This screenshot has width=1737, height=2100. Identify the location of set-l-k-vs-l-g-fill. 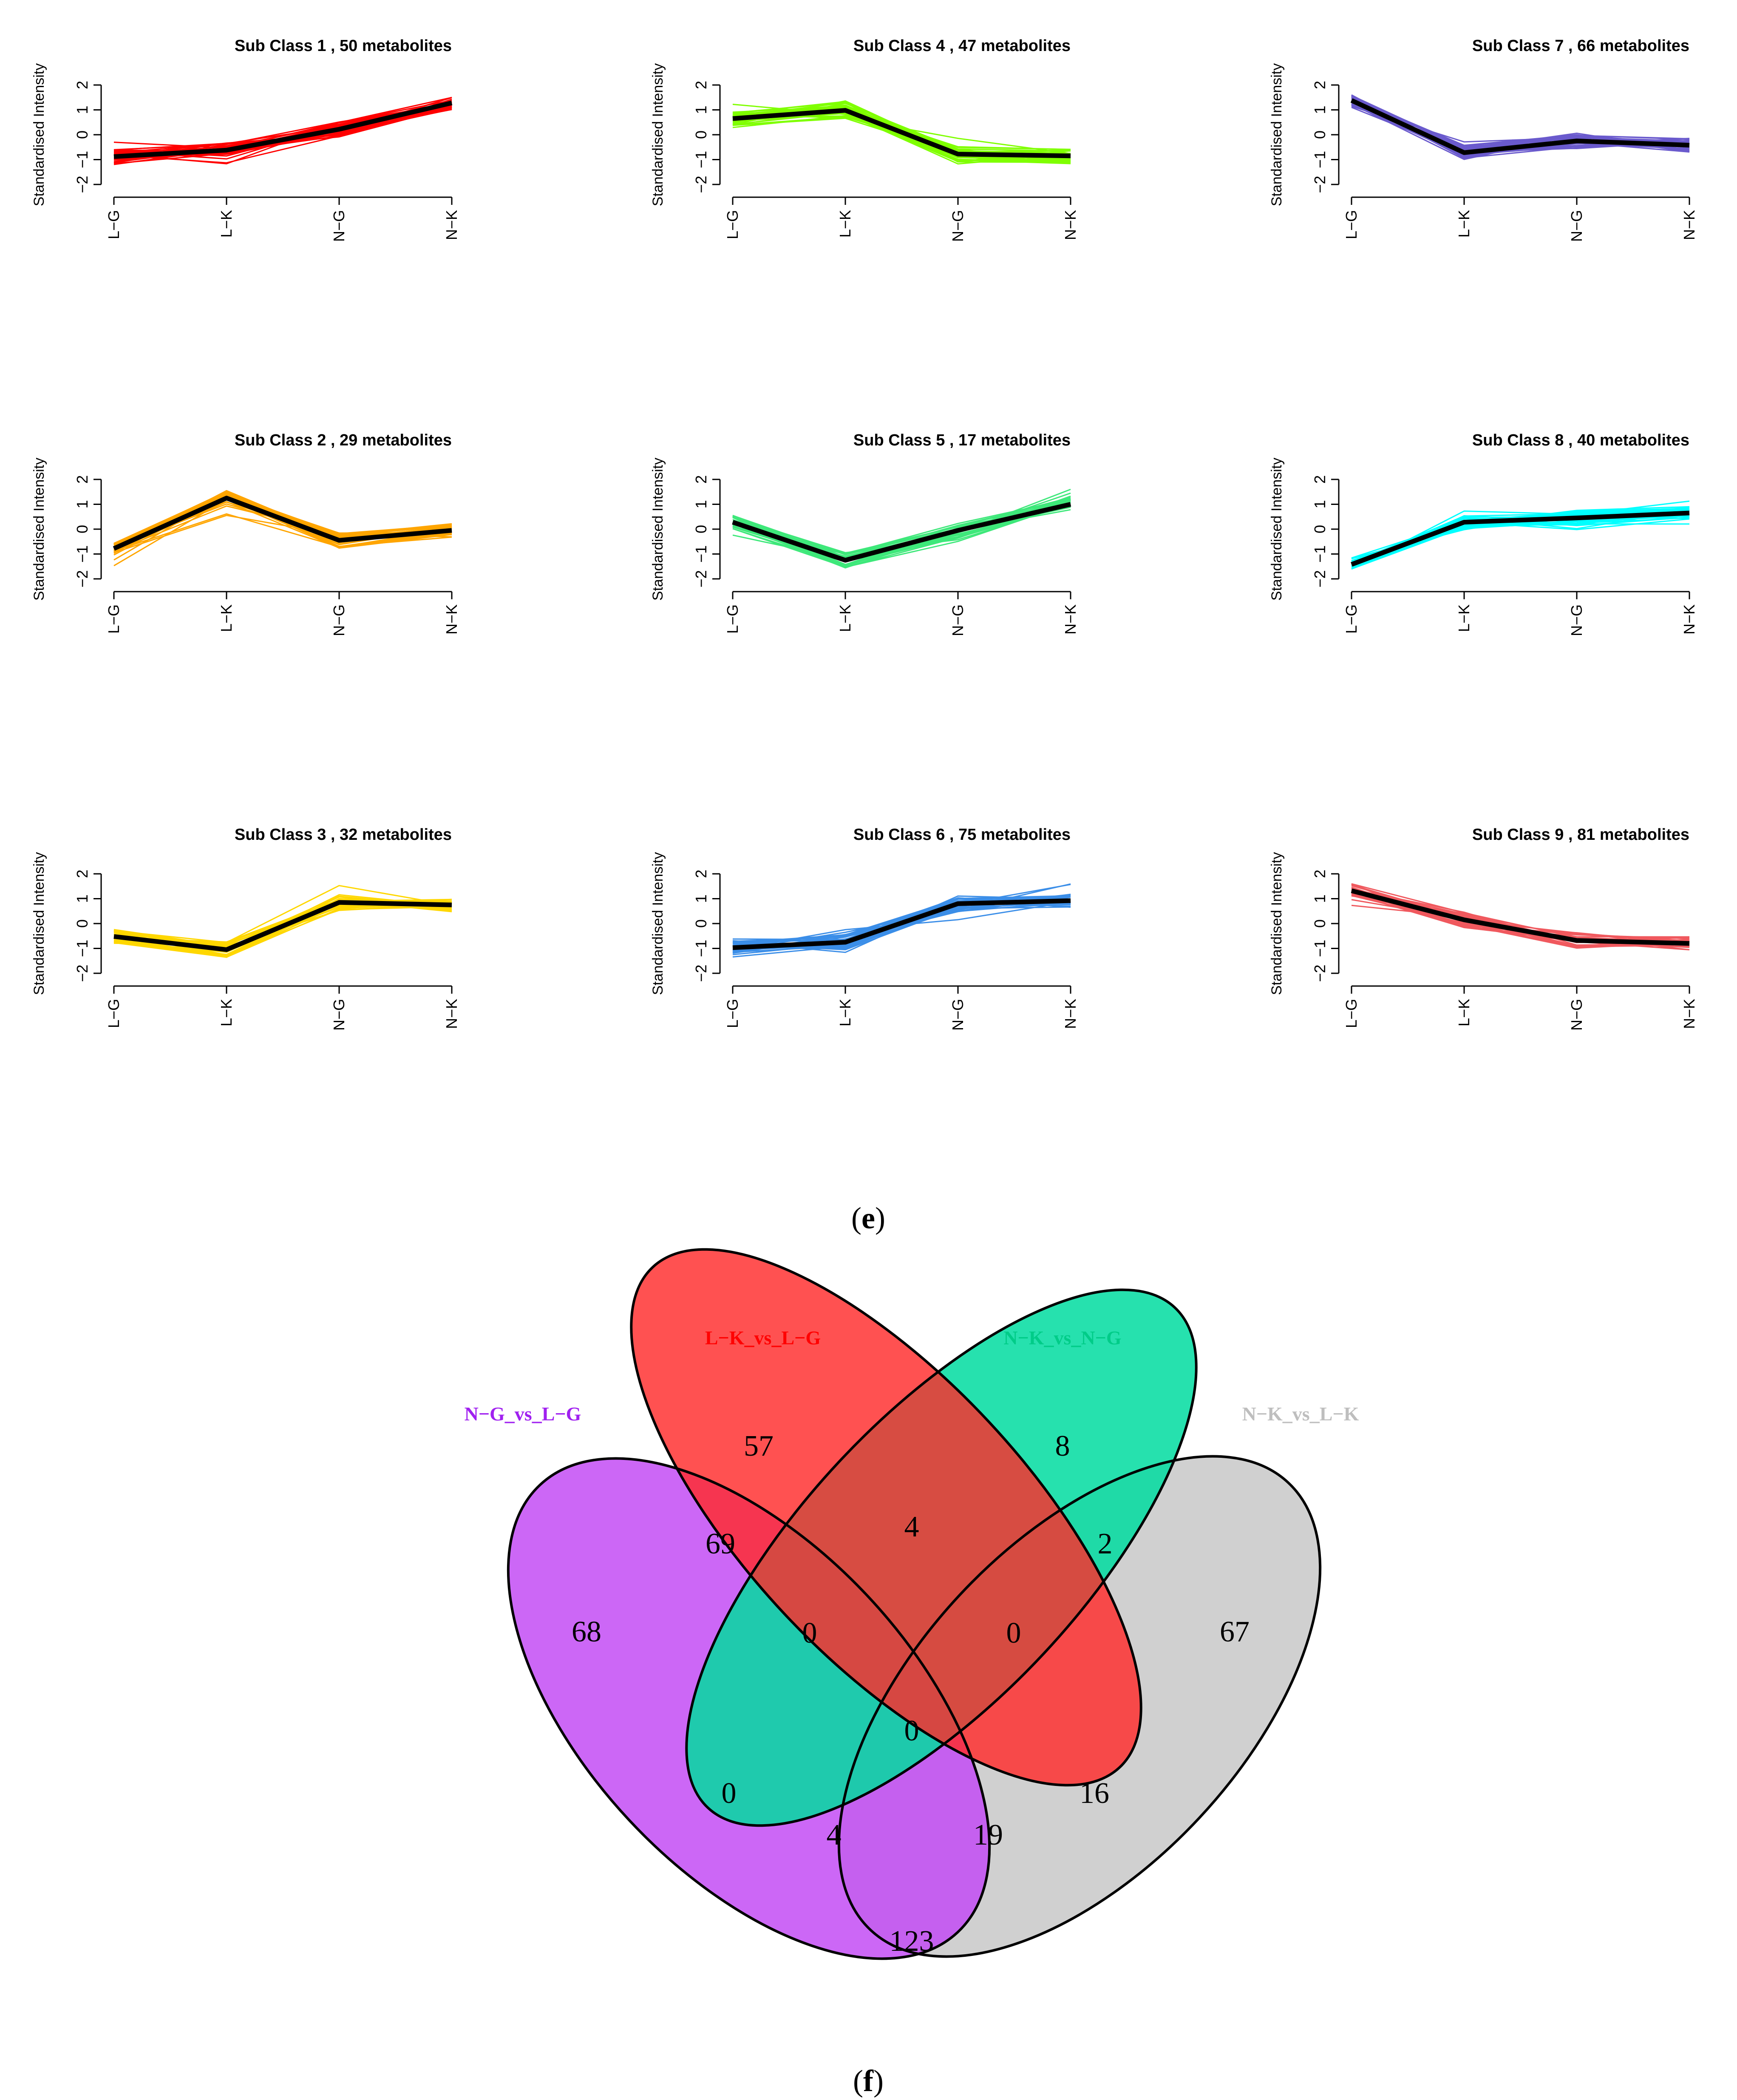
(886, 1517).